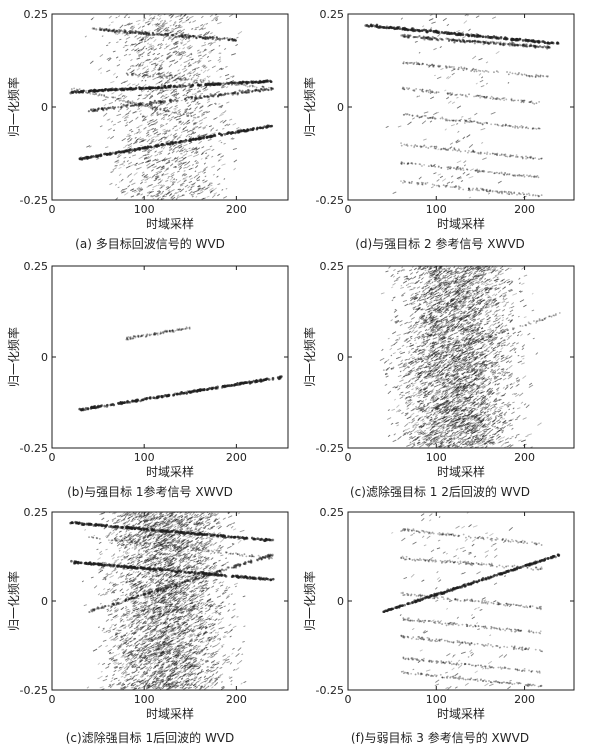  Describe the element at coordinates (144, 457) in the screenshot. I see `x-tick-label: 100` at that location.